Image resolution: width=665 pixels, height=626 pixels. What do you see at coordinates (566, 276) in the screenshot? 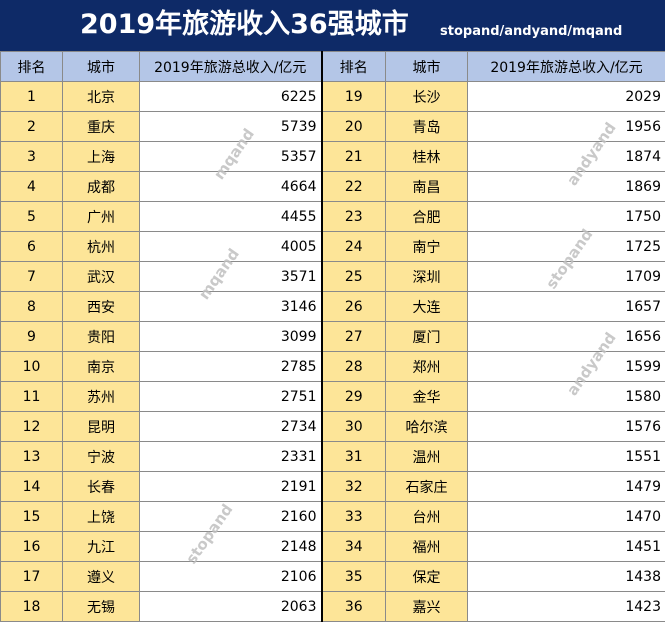
I see `income-cell: 1709` at bounding box center [566, 276].